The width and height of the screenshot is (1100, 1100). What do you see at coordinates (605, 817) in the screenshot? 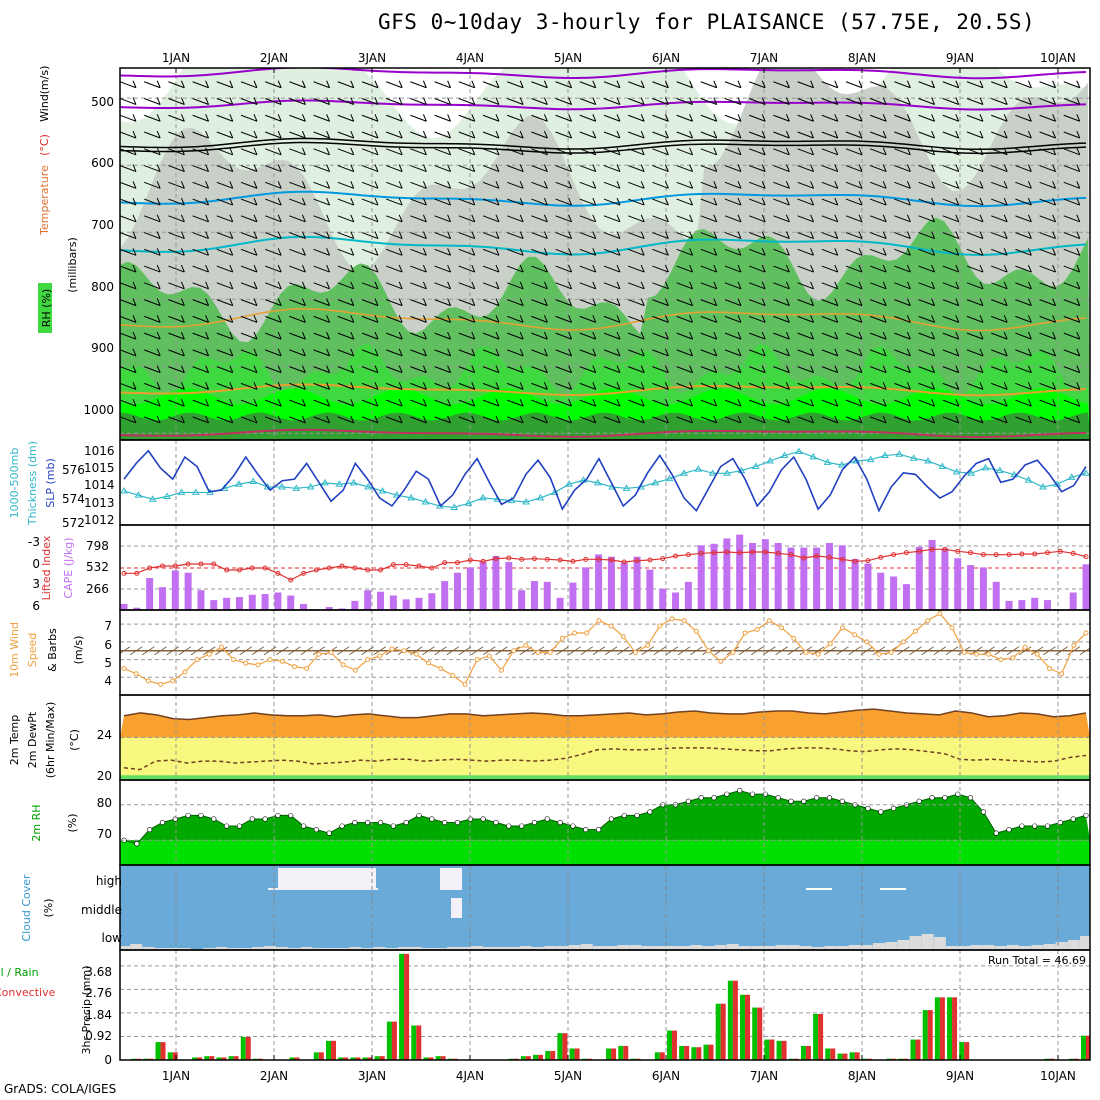
I see `rh-line` at bounding box center [605, 817].